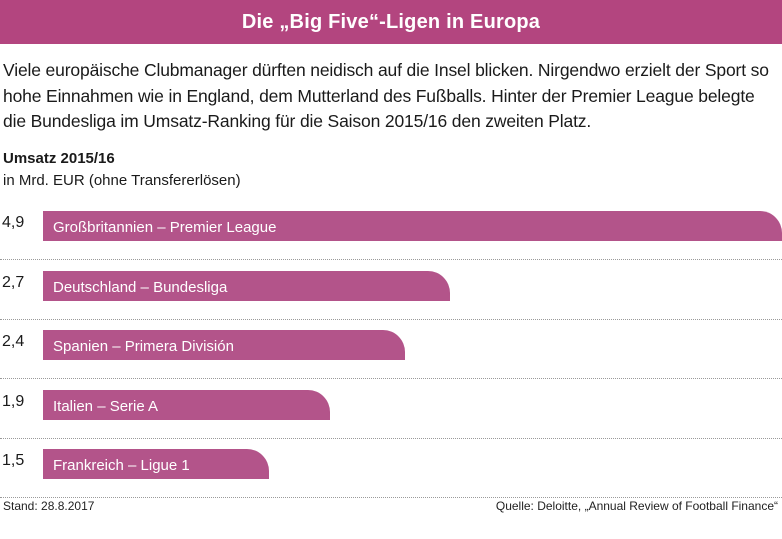 The image size is (782, 539). I want to click on bar-value-label: 1,9, so click(13, 401).